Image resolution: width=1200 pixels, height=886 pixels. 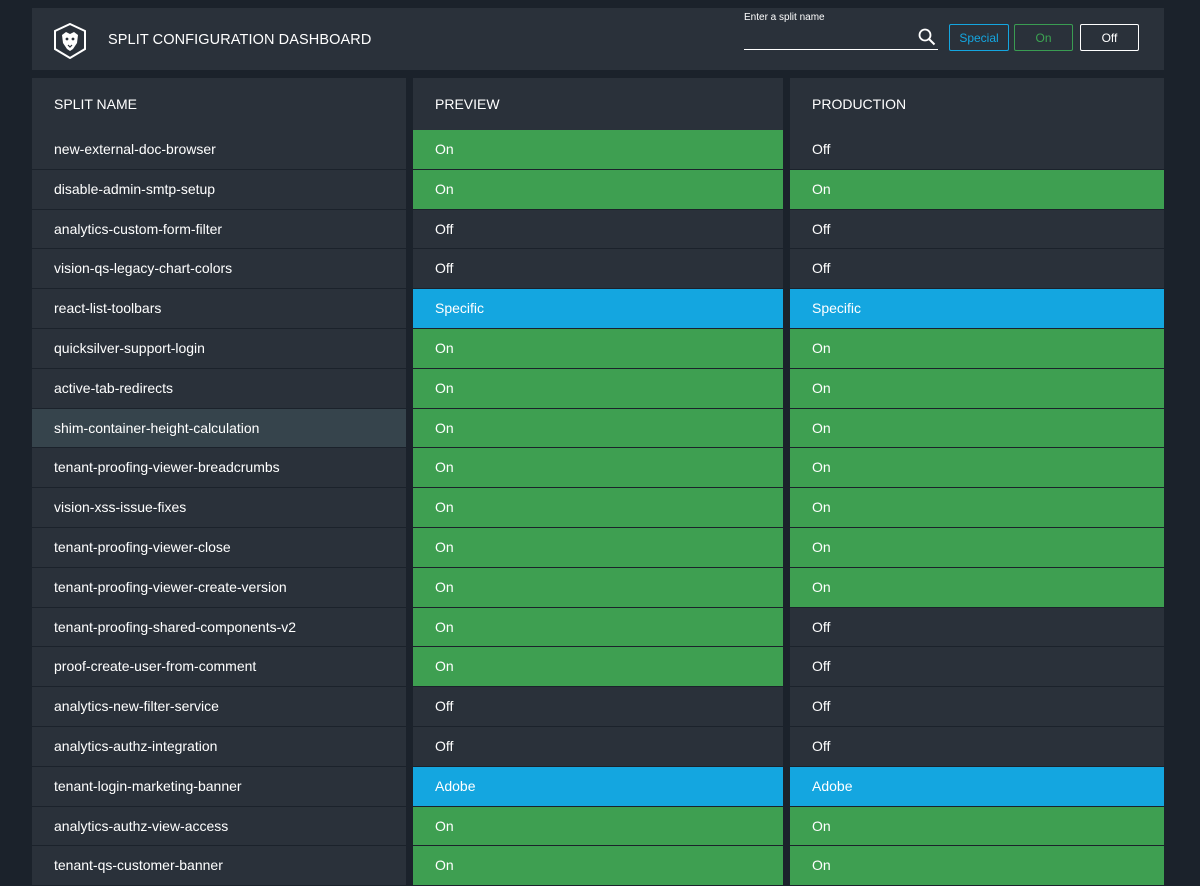 I want to click on production-status-cell: Adobe, so click(x=977, y=786).